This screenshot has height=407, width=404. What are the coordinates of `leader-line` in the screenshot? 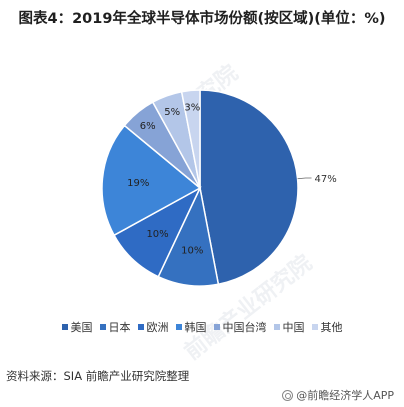 It's located at (304, 178).